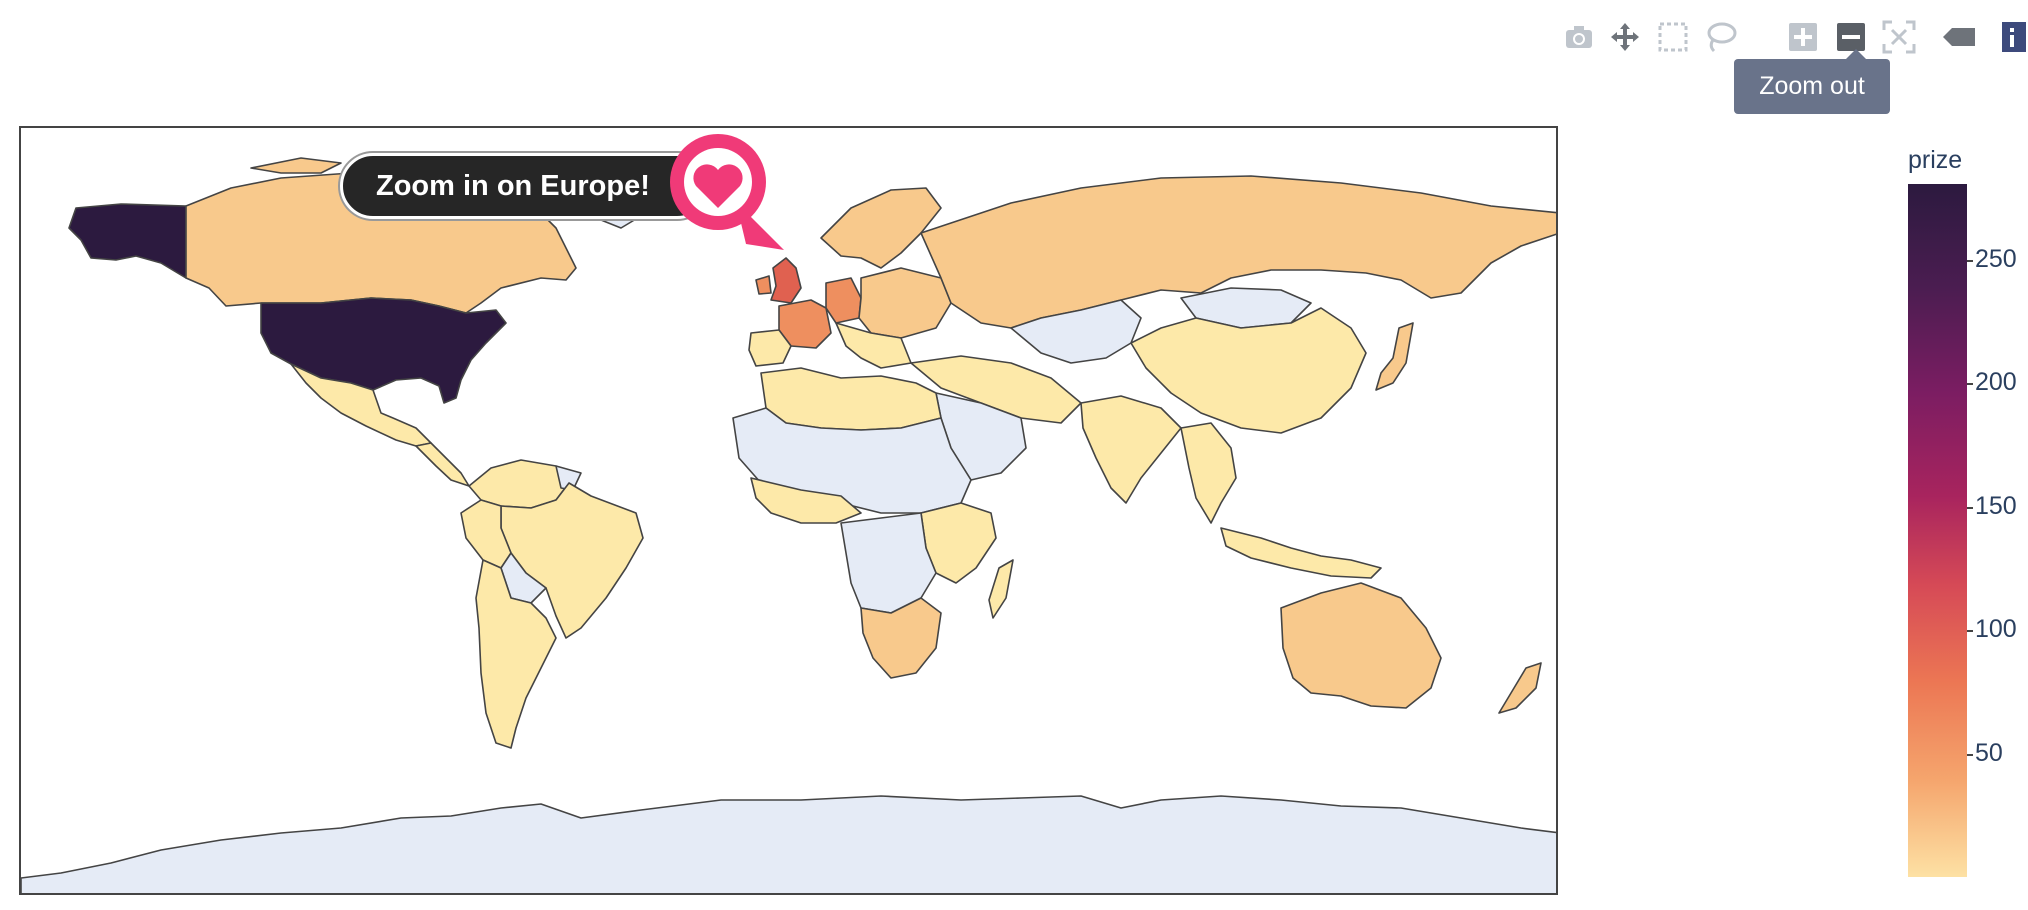 This screenshot has height=910, width=2028. What do you see at coordinates (1996, 259) in the screenshot?
I see `colorbar-tick: 250` at bounding box center [1996, 259].